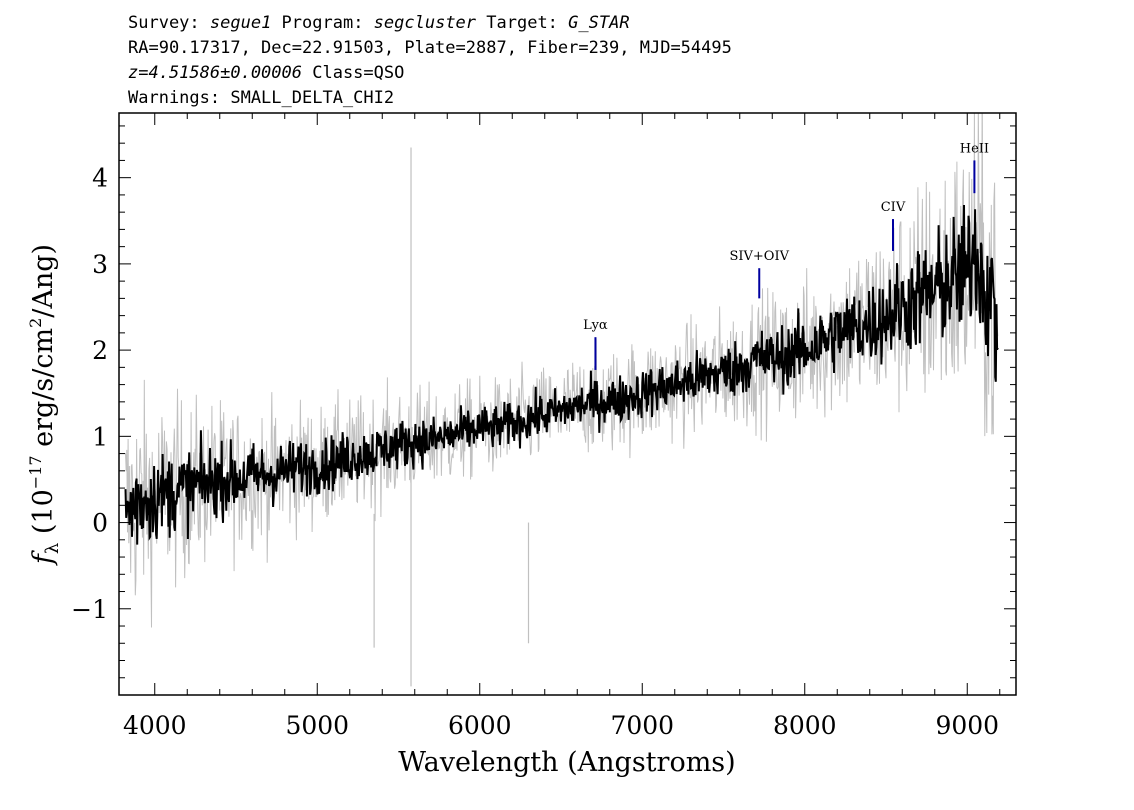 The width and height of the screenshot is (1134, 810). I want to click on y-axis-lambda-subscript: λ, so click(52, 548).